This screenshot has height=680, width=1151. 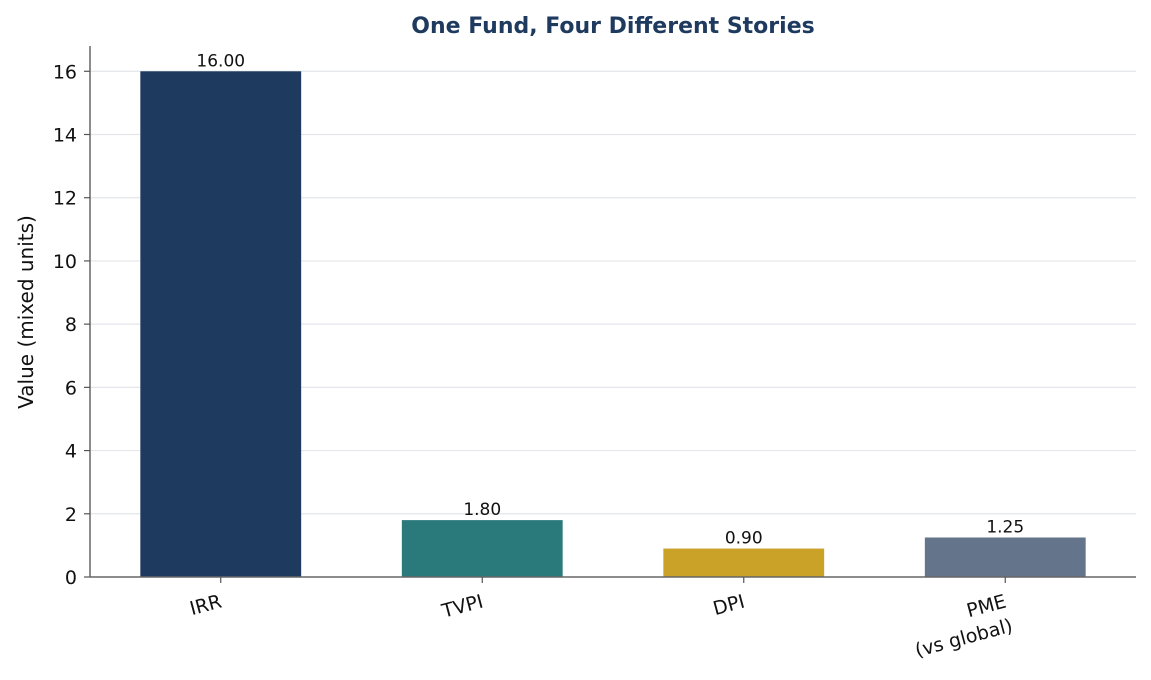 What do you see at coordinates (65, 262) in the screenshot?
I see `y-tick-label: 10` at bounding box center [65, 262].